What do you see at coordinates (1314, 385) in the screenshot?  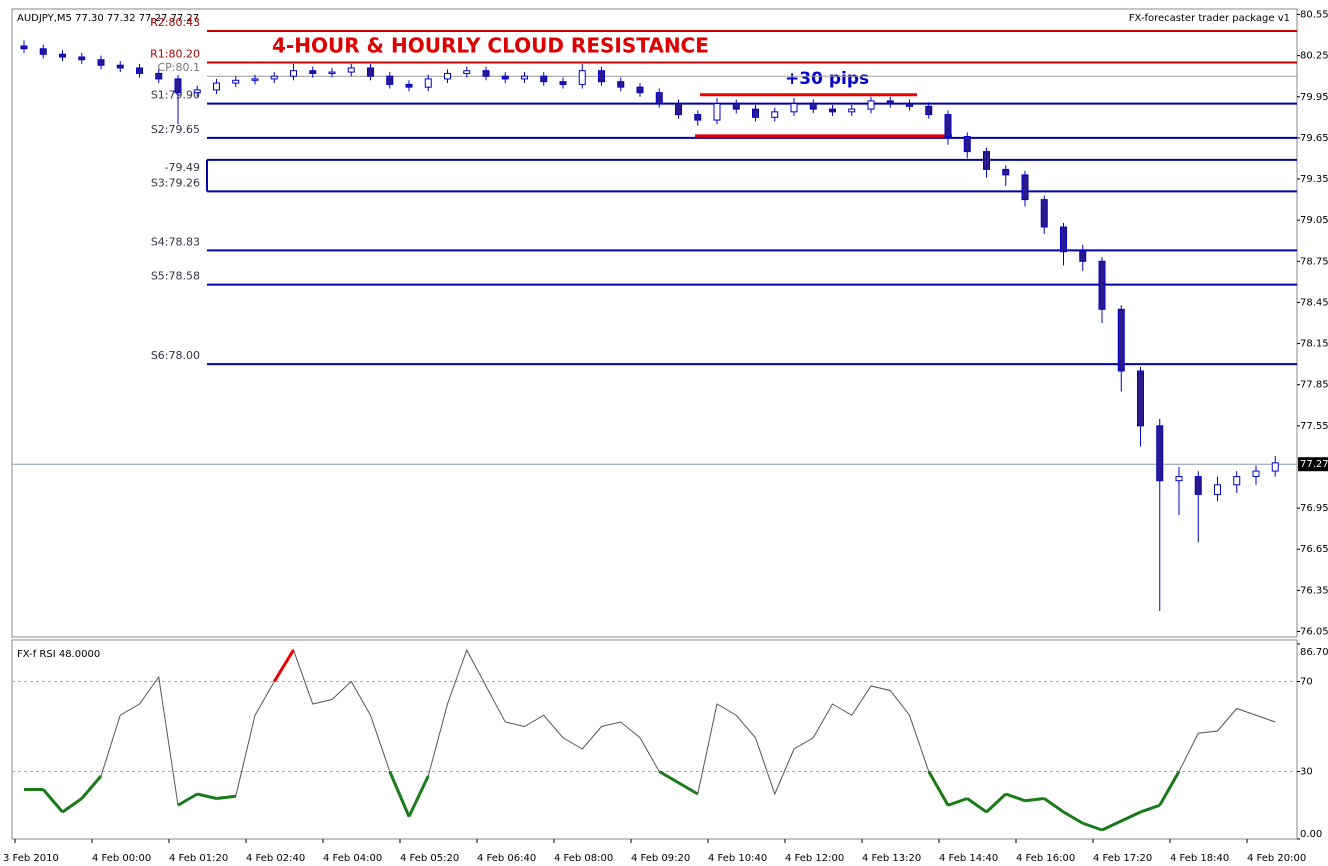 I see `y-tick-label: 77.85` at bounding box center [1314, 385].